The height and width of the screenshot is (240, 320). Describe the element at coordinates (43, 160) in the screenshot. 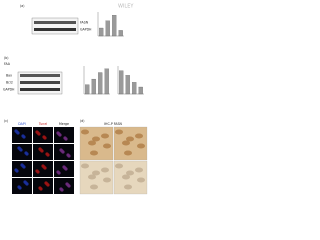

I see `fluorescence-grid` at that location.